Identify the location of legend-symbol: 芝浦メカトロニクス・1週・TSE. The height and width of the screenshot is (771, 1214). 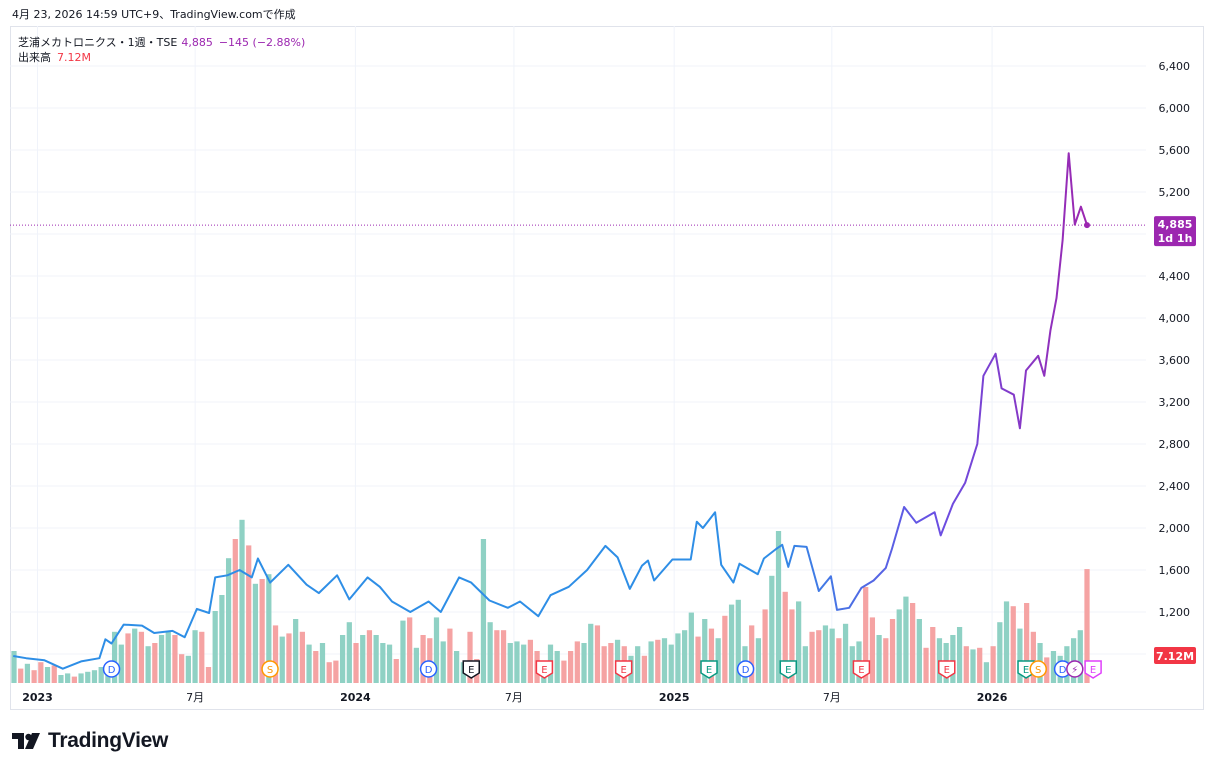
(98, 42).